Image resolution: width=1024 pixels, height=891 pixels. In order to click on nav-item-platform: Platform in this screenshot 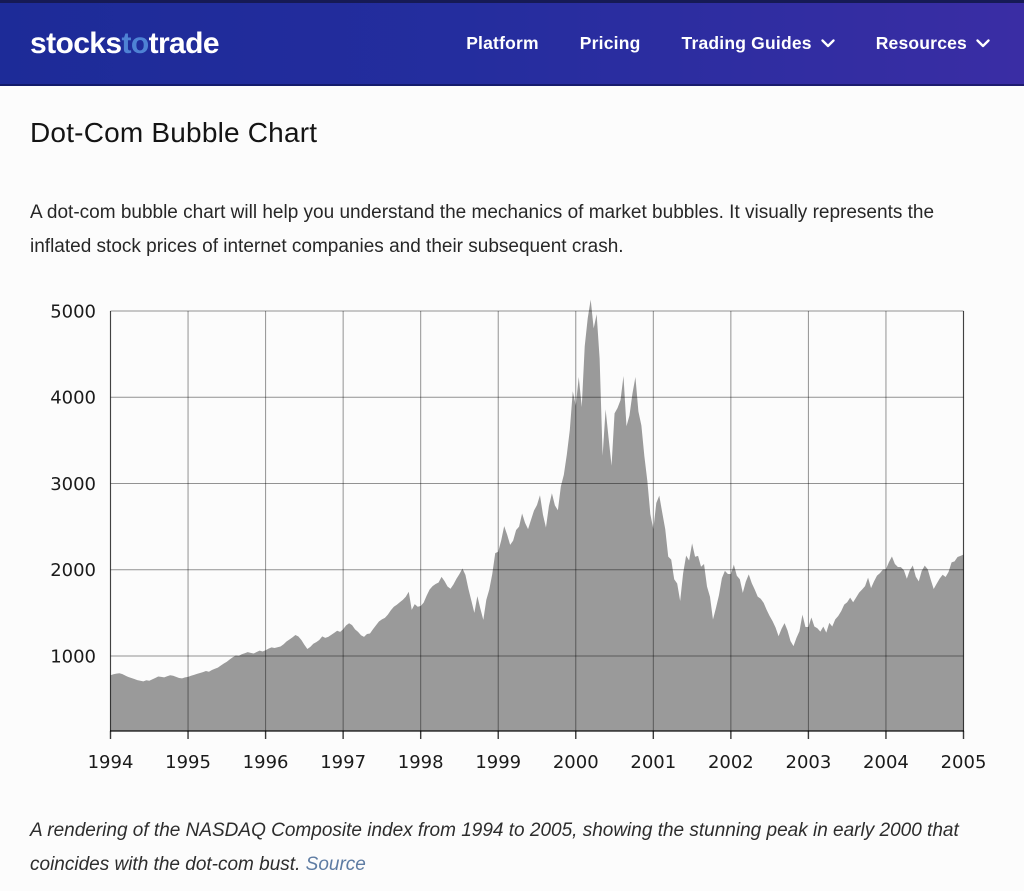, I will do `click(502, 43)`.